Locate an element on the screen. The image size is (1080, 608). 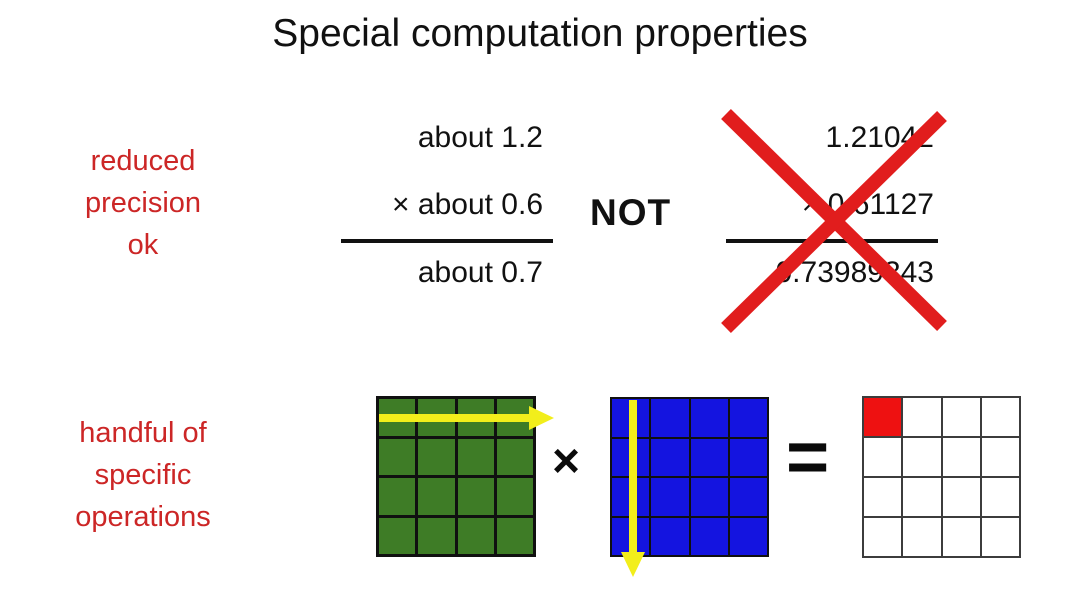
column-arrow-icon is located at coordinates (633, 488).